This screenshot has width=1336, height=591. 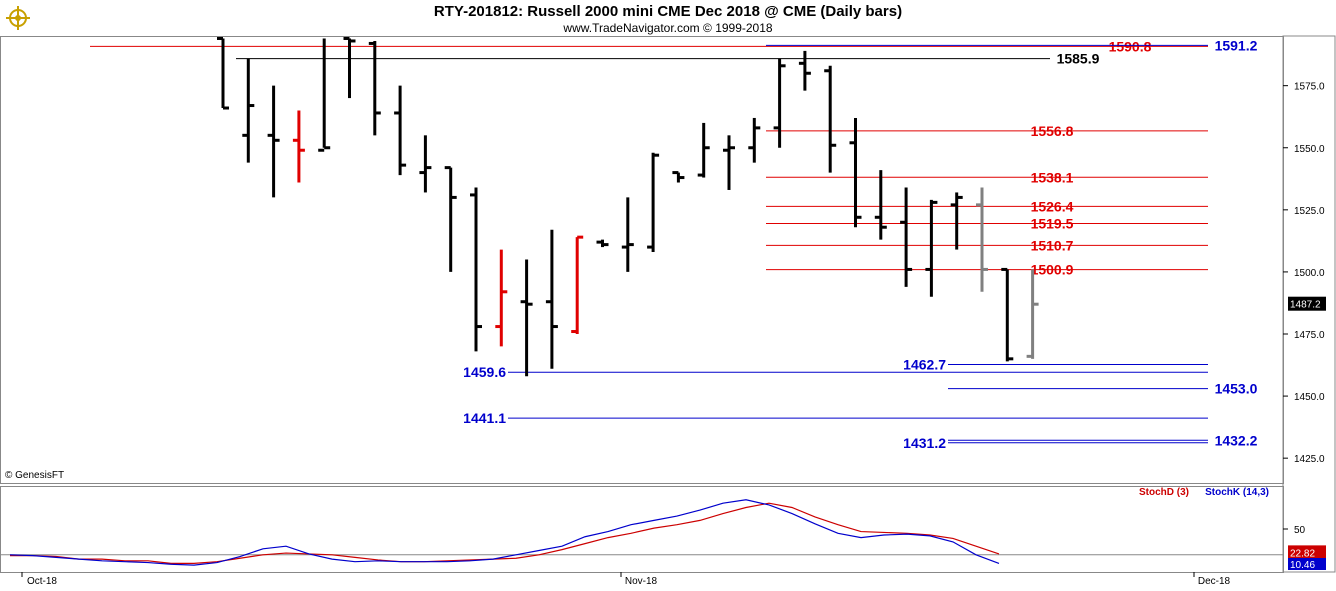 I want to click on x-tick-label: Oct-18, so click(x=42, y=581).